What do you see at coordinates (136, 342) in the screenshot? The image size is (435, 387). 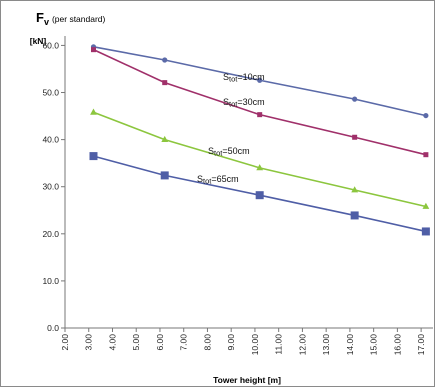 I see `x-tick-label: 5.00` at bounding box center [136, 342].